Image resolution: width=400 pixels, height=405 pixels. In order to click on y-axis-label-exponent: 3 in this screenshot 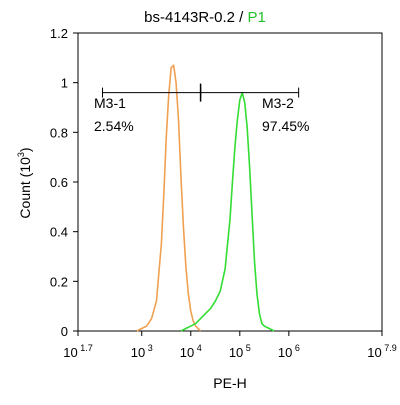, I will do `click(21, 154)`.